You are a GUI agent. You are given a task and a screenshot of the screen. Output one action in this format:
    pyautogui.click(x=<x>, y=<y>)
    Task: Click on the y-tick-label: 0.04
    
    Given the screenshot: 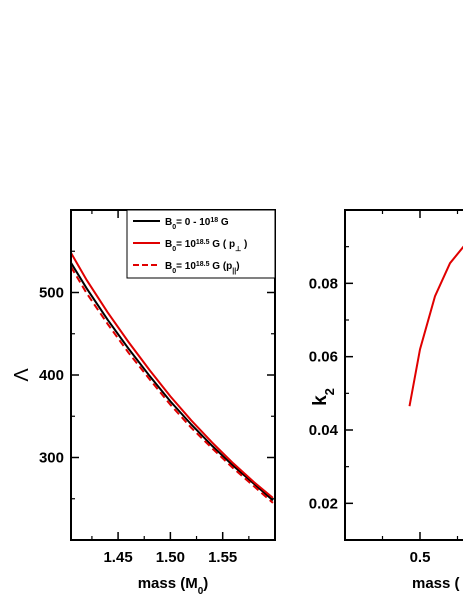 What is the action you would take?
    pyautogui.click(x=324, y=430)
    